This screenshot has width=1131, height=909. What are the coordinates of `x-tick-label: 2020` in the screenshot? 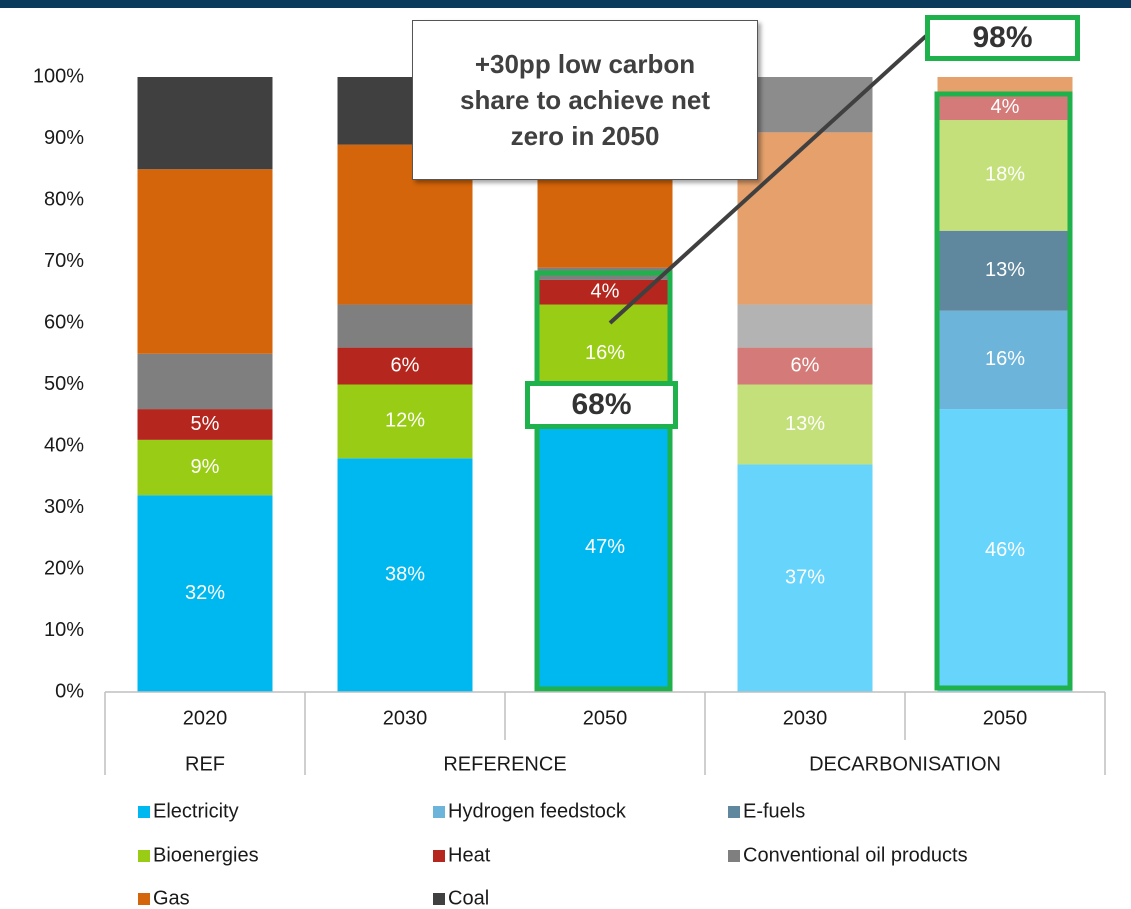 It's located at (205, 718).